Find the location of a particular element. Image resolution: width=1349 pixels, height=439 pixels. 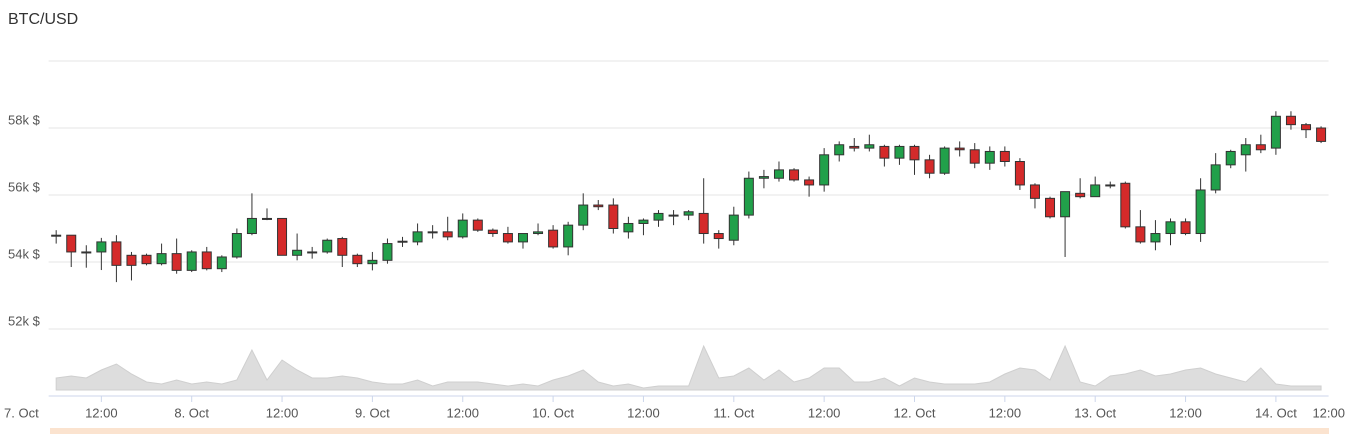

y-tick-label: 52k $ is located at coordinates (24, 320).